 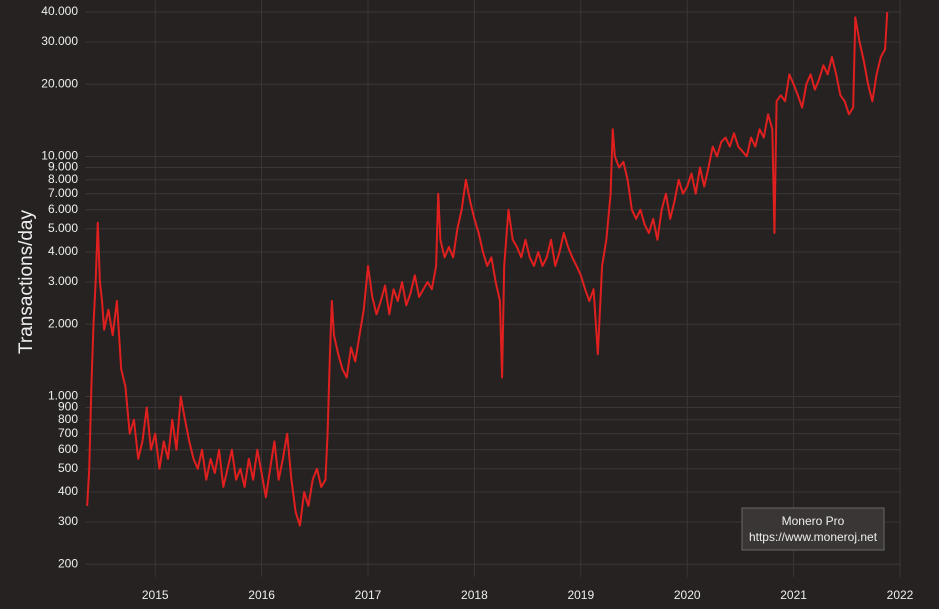 I want to click on y-tick-label: 4.000, so click(x=63, y=251).